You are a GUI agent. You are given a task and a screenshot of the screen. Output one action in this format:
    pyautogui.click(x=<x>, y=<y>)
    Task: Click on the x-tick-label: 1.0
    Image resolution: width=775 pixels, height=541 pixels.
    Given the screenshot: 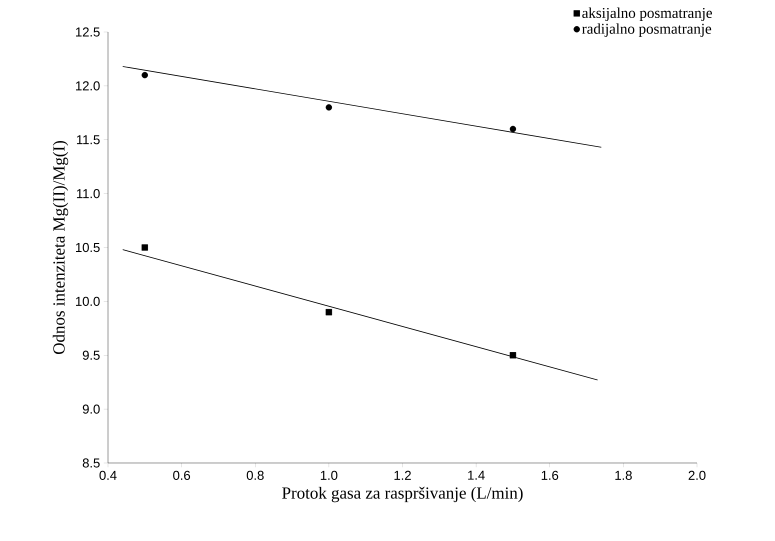 What is the action you would take?
    pyautogui.click(x=329, y=475)
    